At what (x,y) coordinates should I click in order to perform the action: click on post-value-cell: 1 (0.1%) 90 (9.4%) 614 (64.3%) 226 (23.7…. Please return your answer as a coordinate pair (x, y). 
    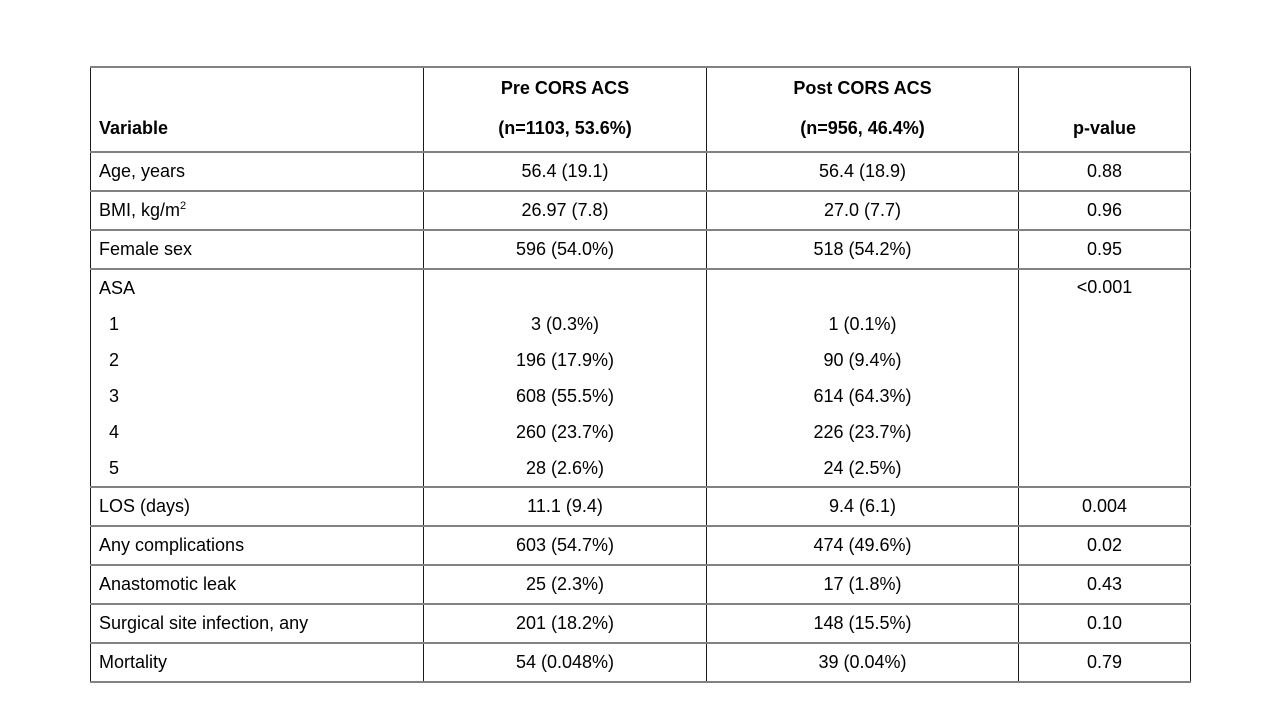
    Looking at the image, I should click on (862, 378).